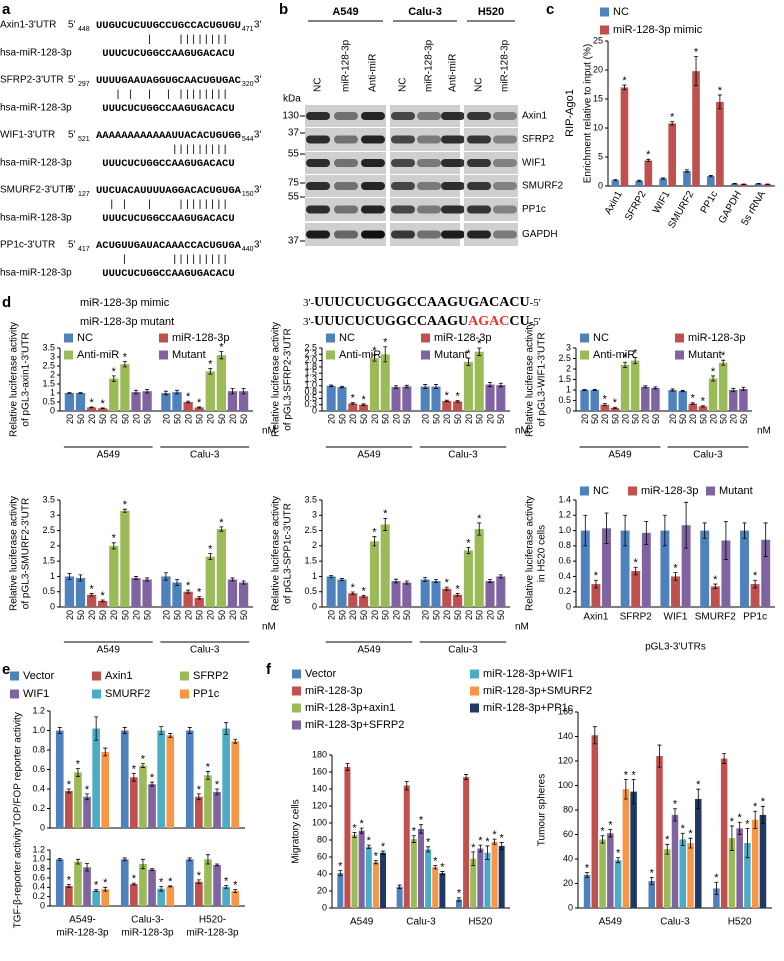 The height and width of the screenshot is (961, 784). I want to click on group-label: Calu-3, so click(708, 455).